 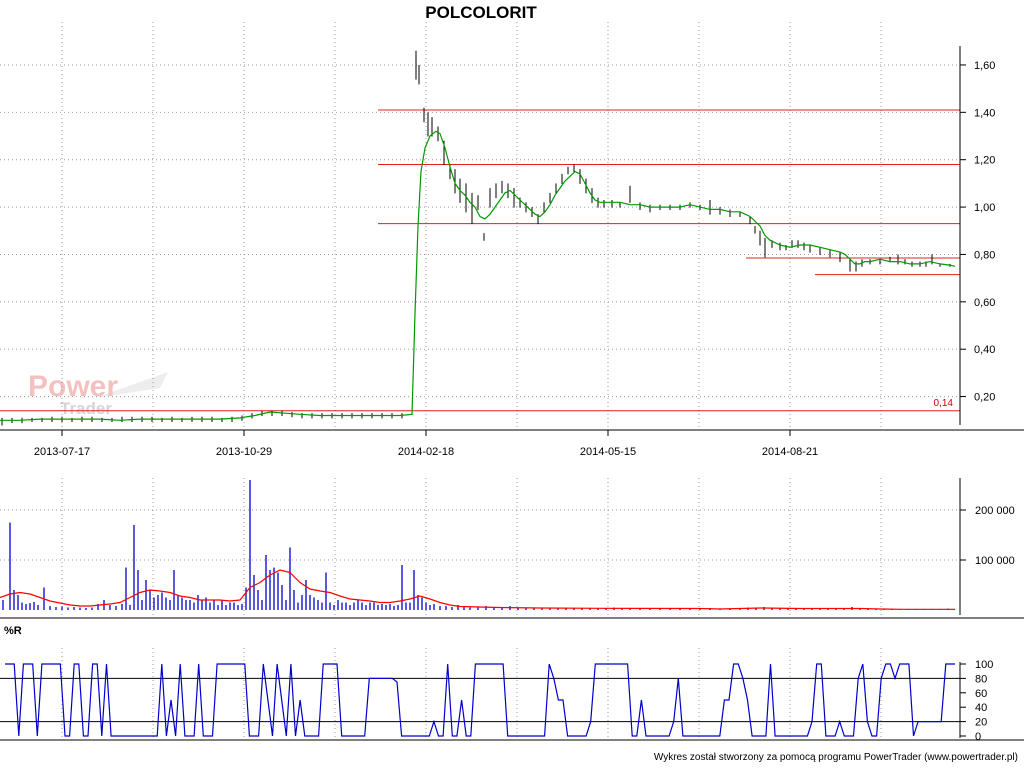 What do you see at coordinates (73, 386) in the screenshot?
I see `logo-word-power: Power` at bounding box center [73, 386].